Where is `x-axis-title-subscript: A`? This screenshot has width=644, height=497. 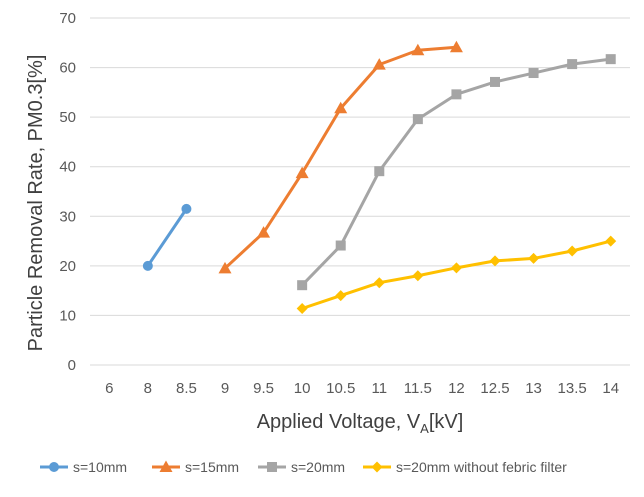 x-axis-title-subscript: A is located at coordinates (424, 428).